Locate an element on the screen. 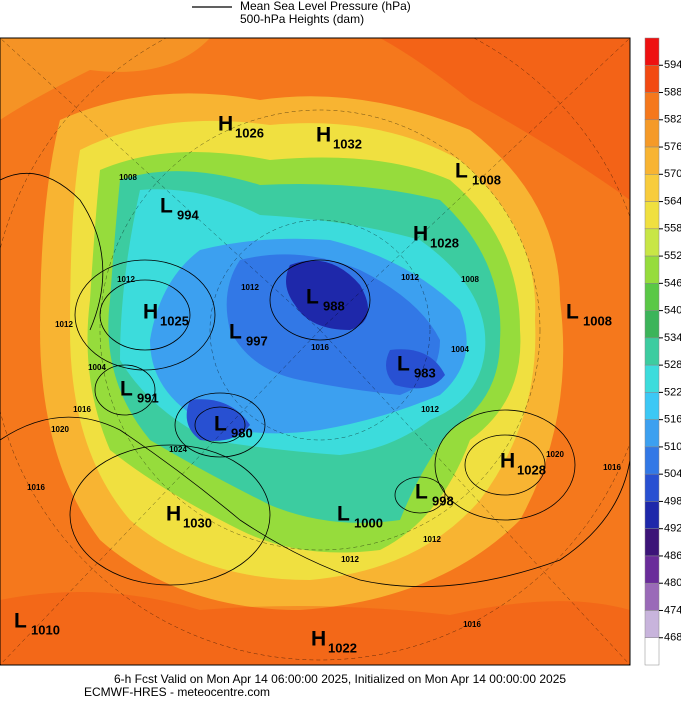 The height and width of the screenshot is (705, 681). colorbar-label: 546 is located at coordinates (672, 283).